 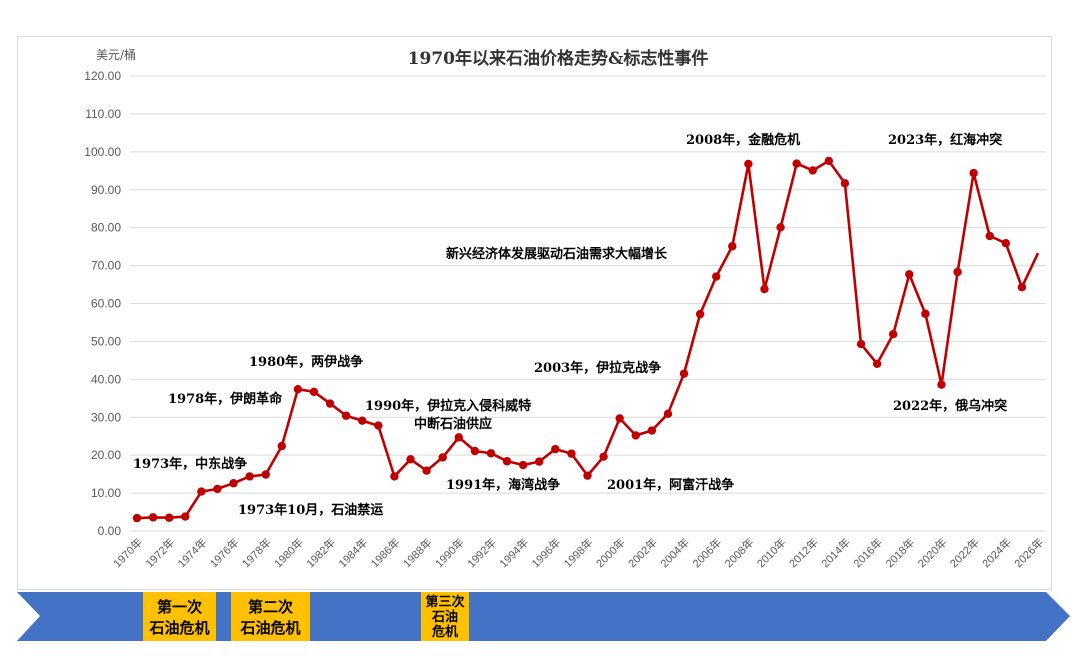 What do you see at coordinates (310, 510) in the screenshot?
I see `annotation: 1973年10月，石油禁运` at bounding box center [310, 510].